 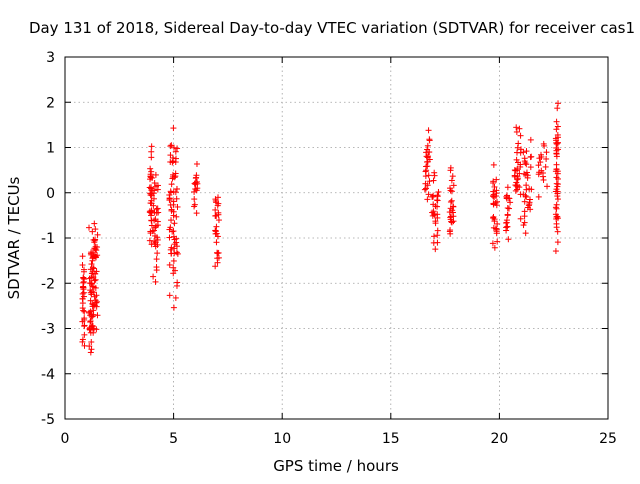 I want to click on y-tick-label: -2, so click(x=48, y=284).